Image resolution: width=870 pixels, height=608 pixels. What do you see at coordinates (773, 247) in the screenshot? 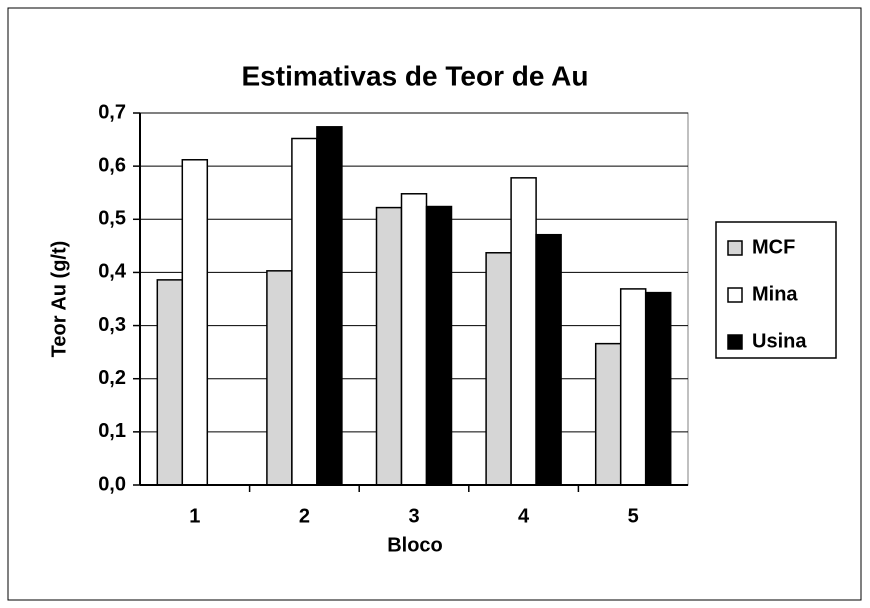
I see `legend-label: MCF` at bounding box center [773, 247].